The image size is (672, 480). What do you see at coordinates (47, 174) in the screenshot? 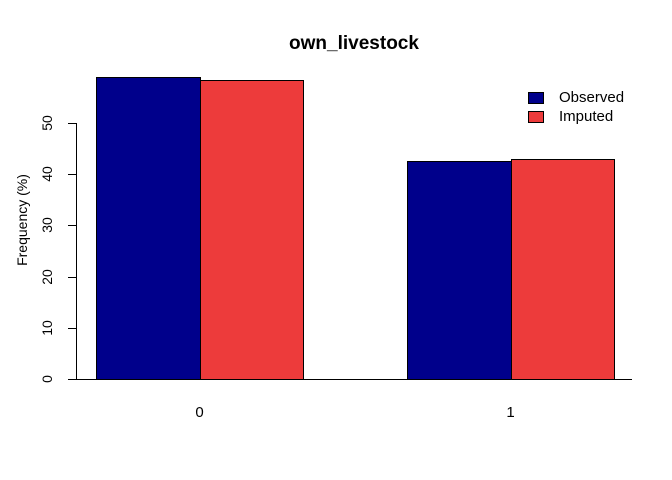
I see `y-tick-label: 40` at bounding box center [47, 174].